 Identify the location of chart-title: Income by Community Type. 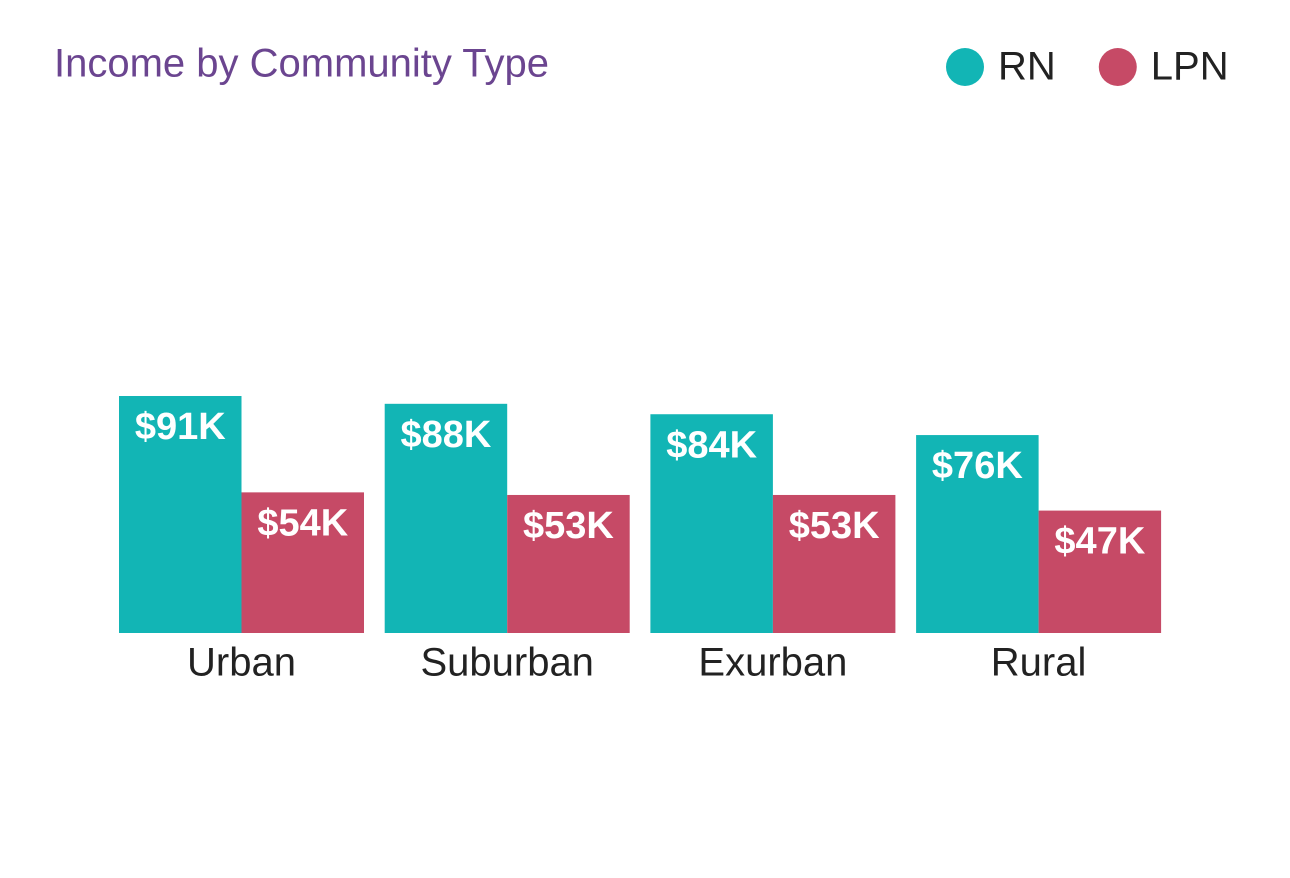
(301, 64).